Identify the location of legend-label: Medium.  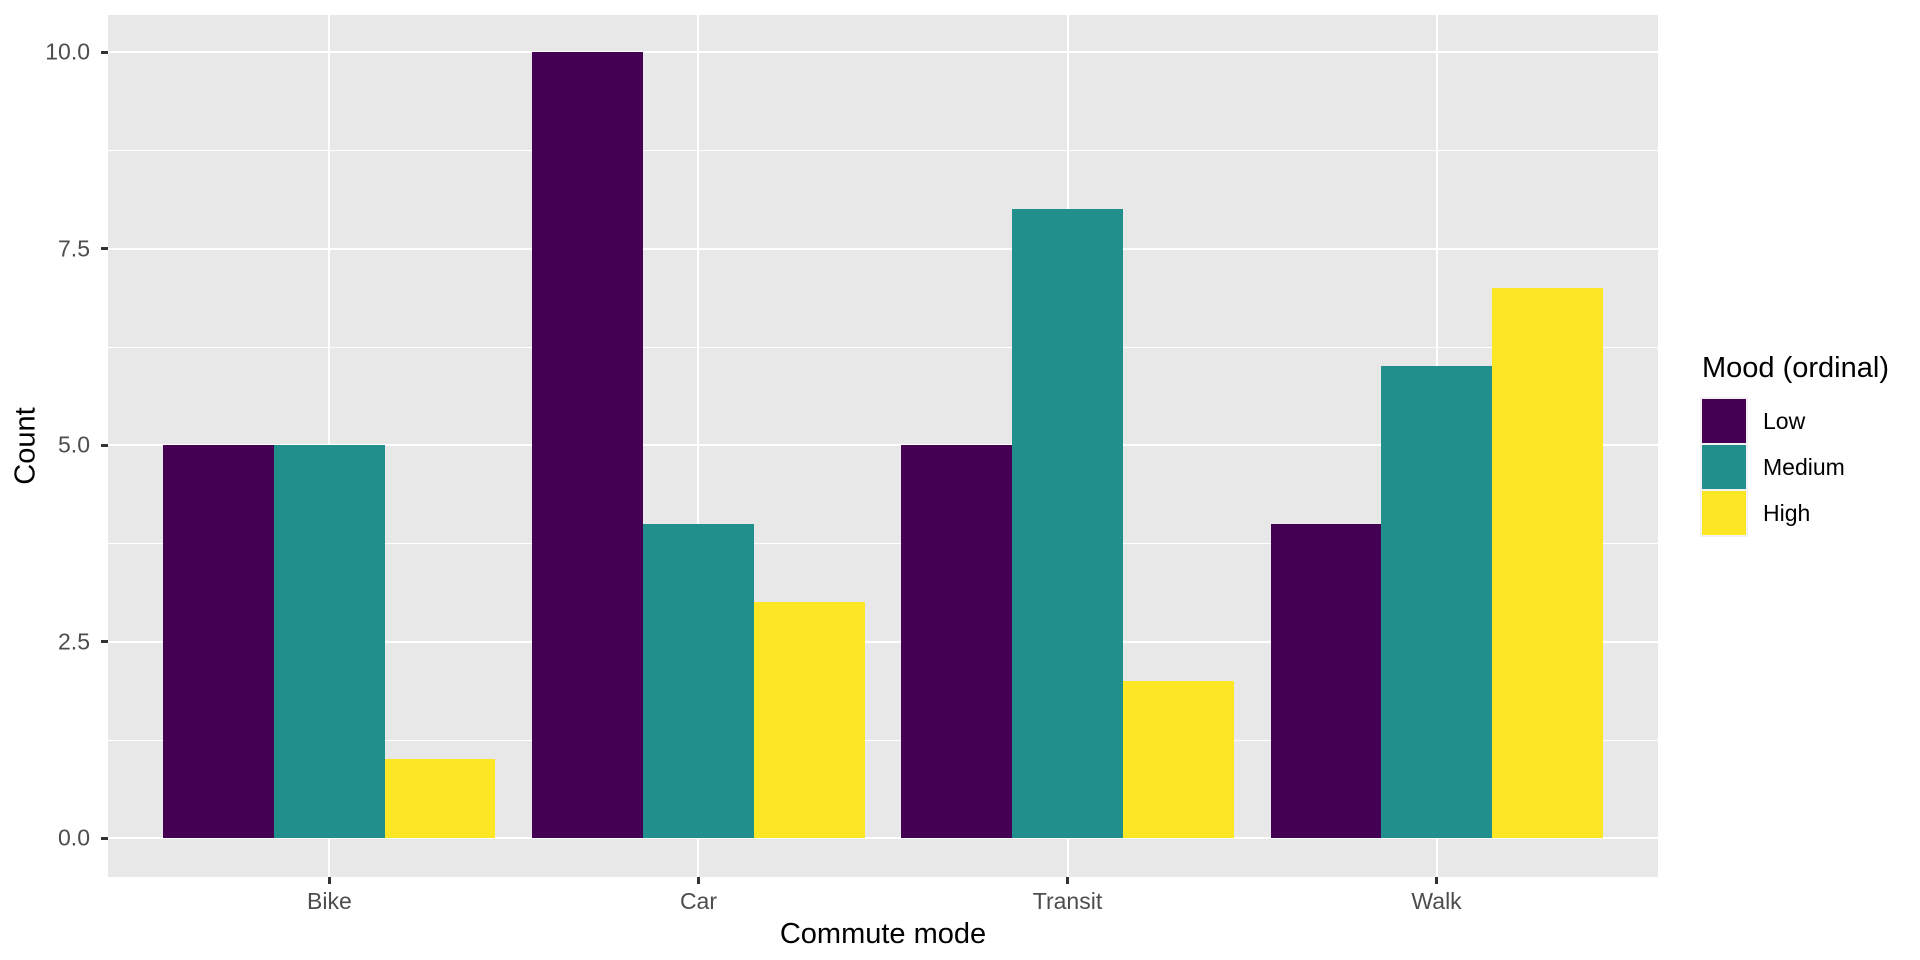
(1804, 466).